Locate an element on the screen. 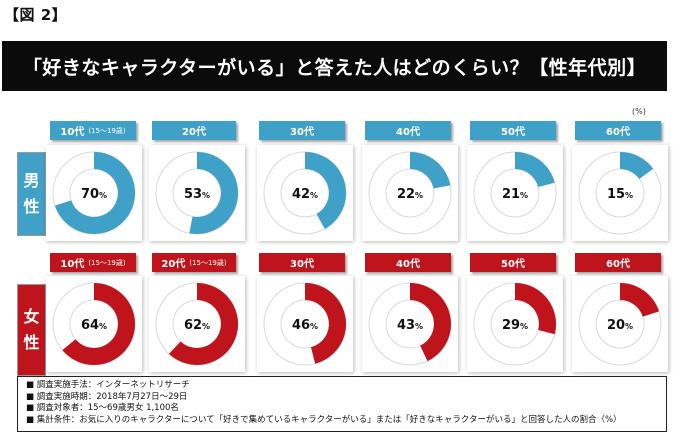 The image size is (686, 446). donut-panel: 46% is located at coordinates (305, 324).